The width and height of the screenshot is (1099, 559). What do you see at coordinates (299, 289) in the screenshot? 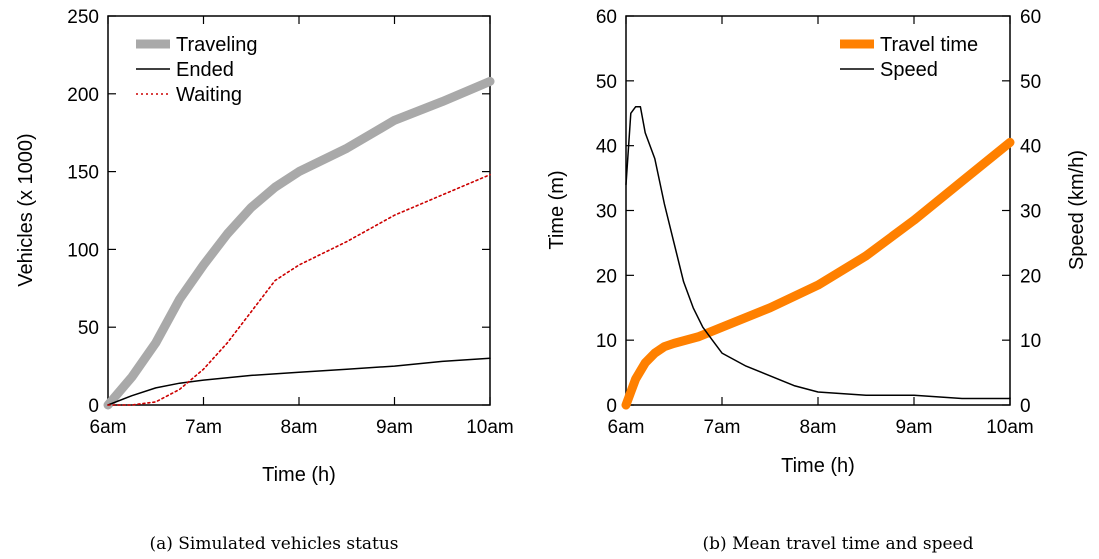
I see `chart-a-series-waiting` at bounding box center [299, 289].